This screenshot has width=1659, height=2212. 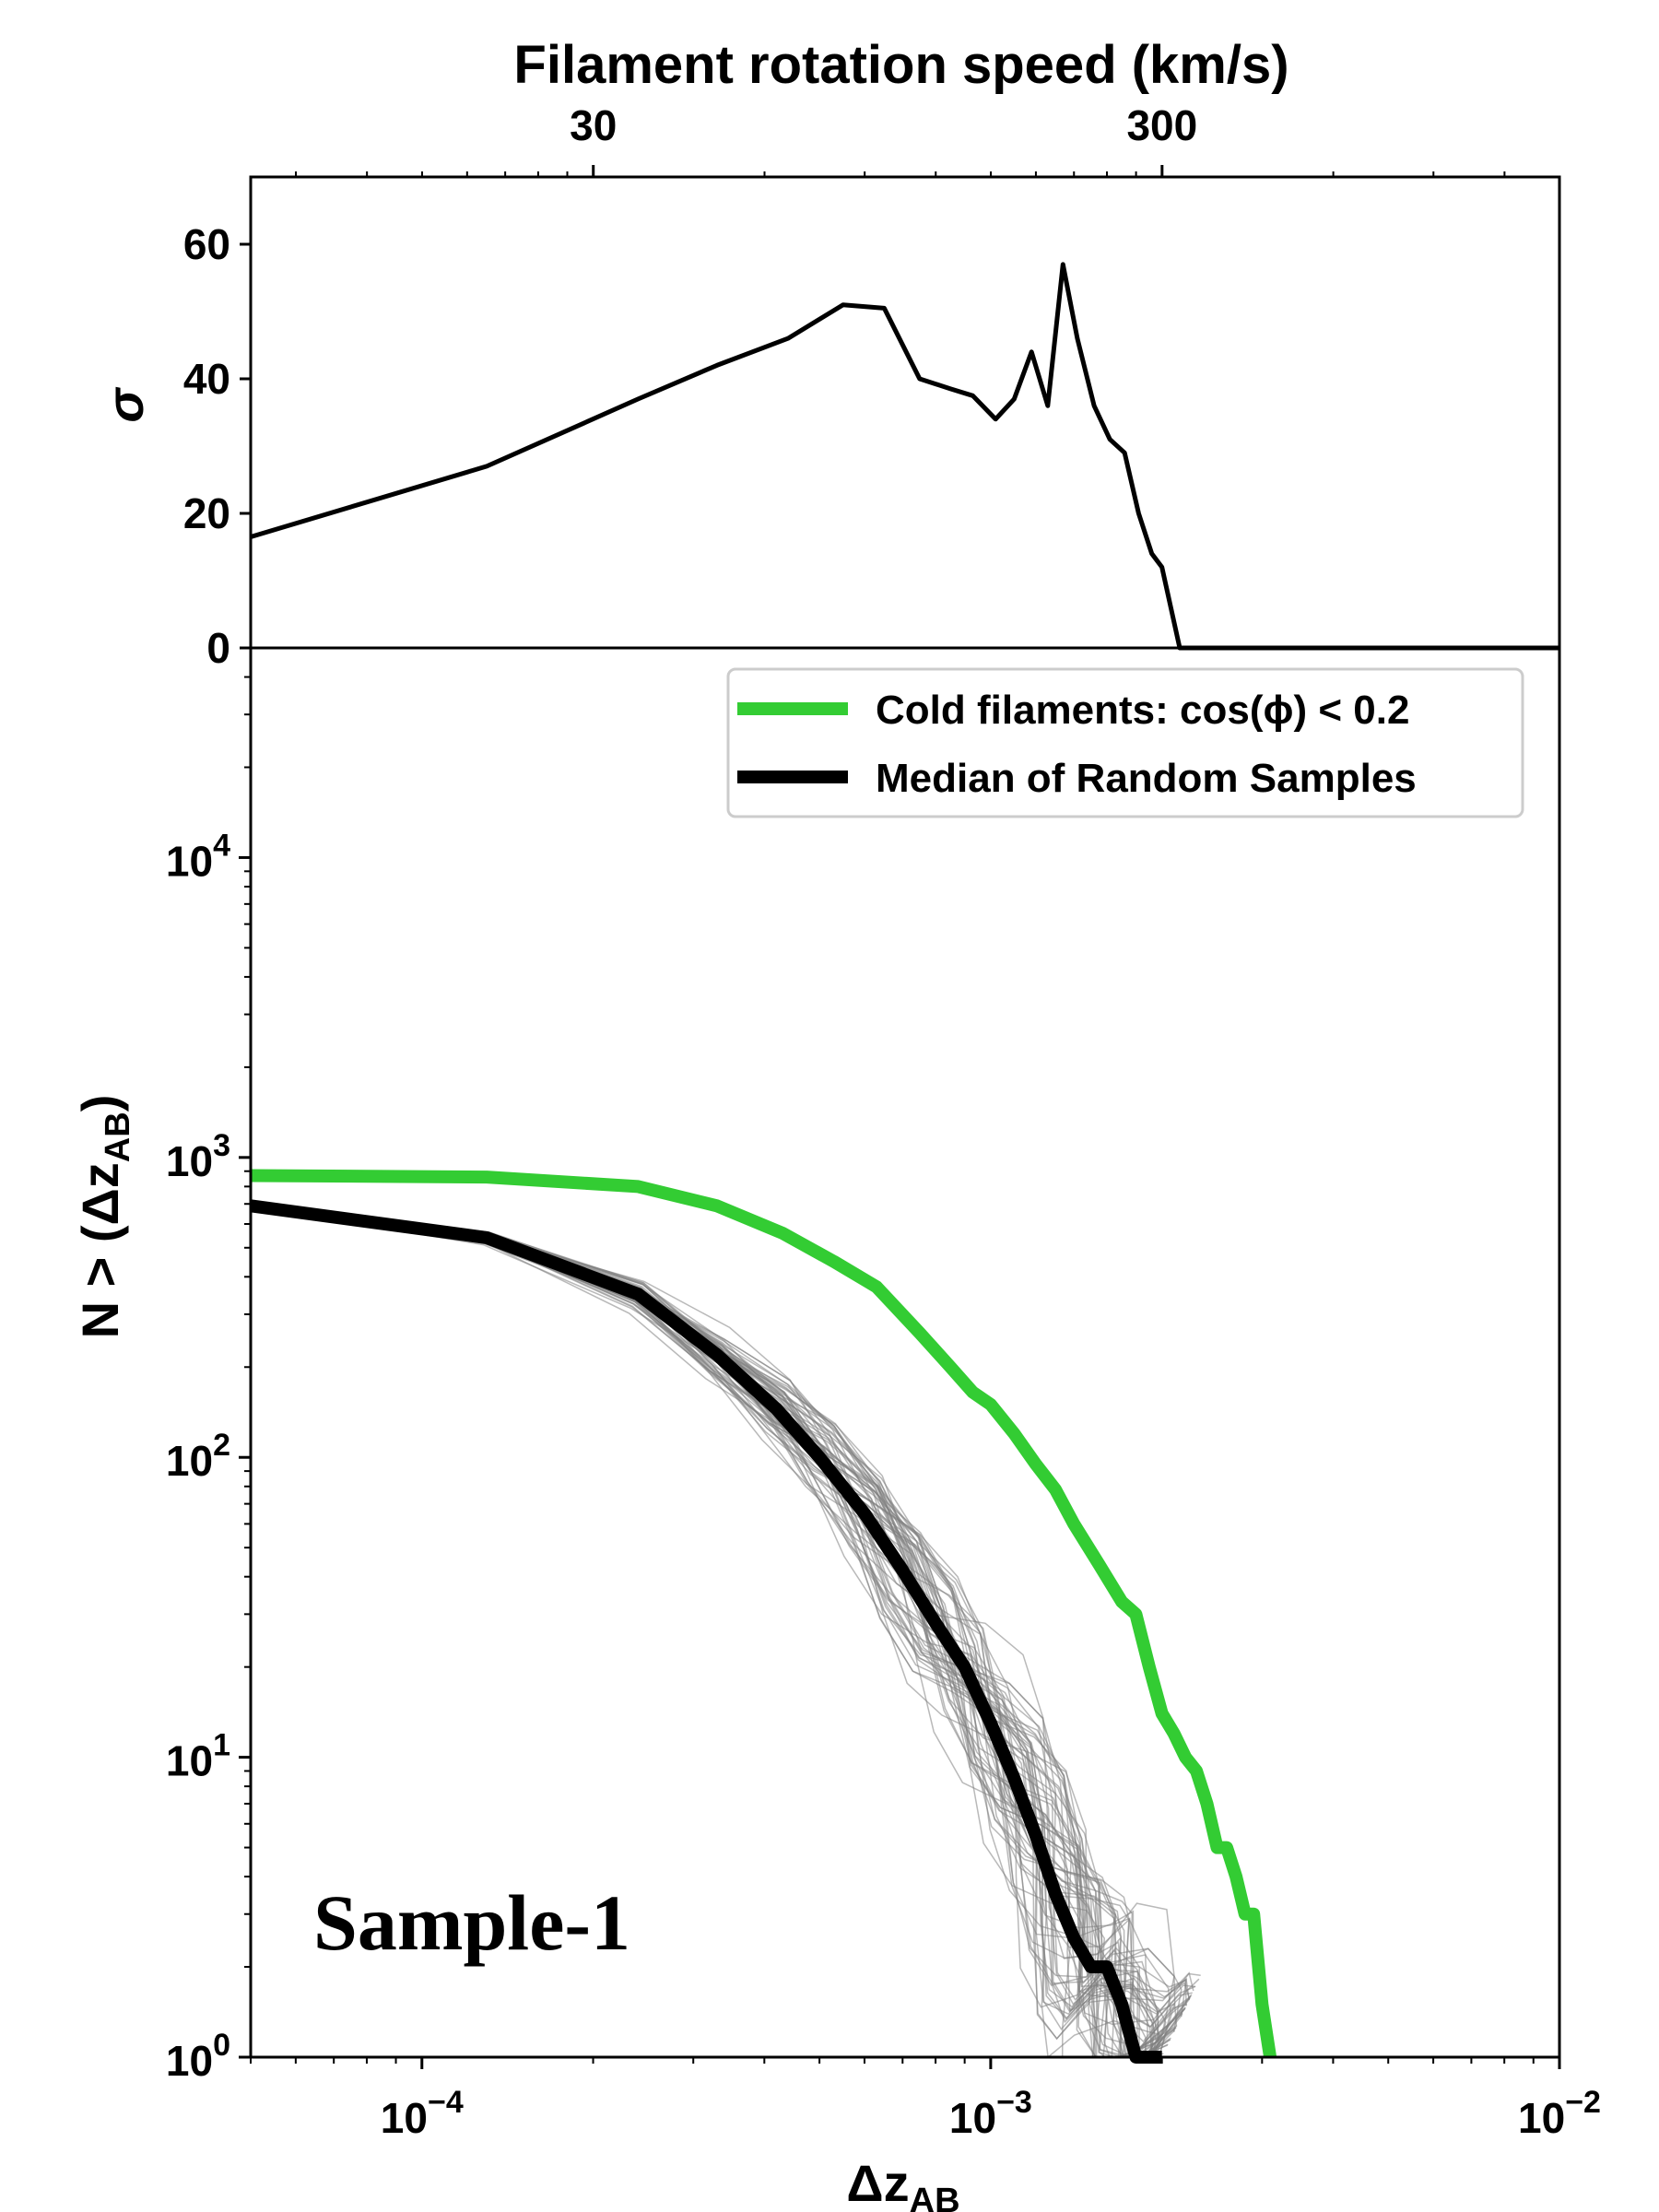 What do you see at coordinates (206, 513) in the screenshot?
I see `top-ytick-label: 20` at bounding box center [206, 513].